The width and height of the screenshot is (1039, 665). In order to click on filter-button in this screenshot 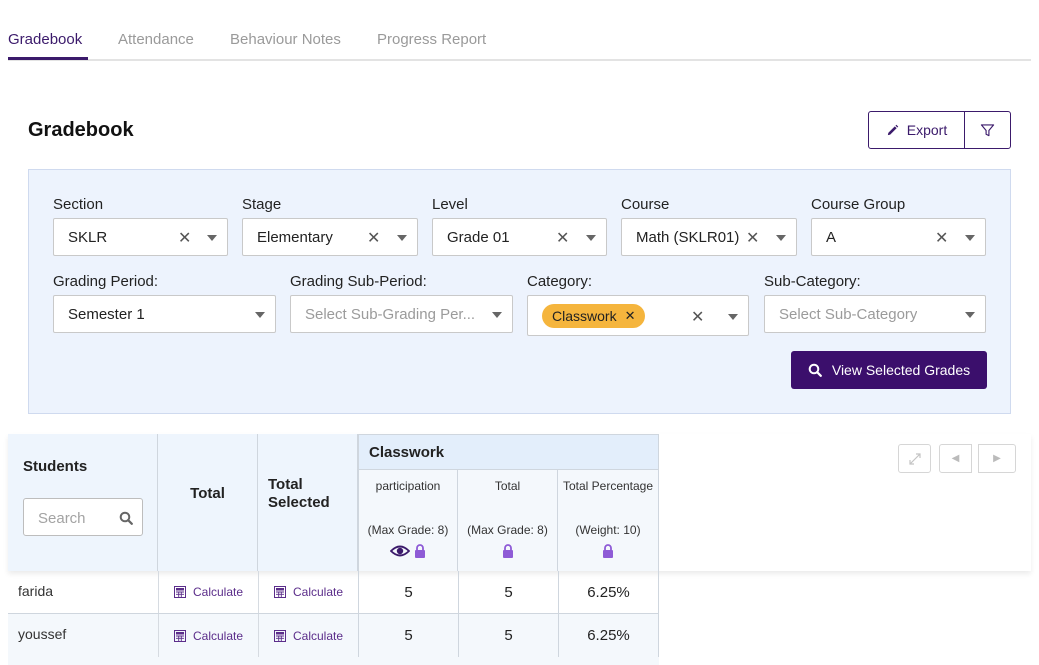, I will do `click(987, 130)`.